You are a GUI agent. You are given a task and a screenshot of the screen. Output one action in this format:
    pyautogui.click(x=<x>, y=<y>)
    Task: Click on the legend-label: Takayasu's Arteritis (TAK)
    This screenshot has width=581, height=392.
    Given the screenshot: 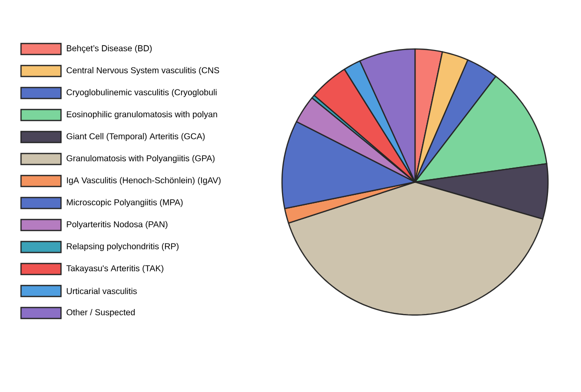 What is the action you would take?
    pyautogui.click(x=115, y=269)
    